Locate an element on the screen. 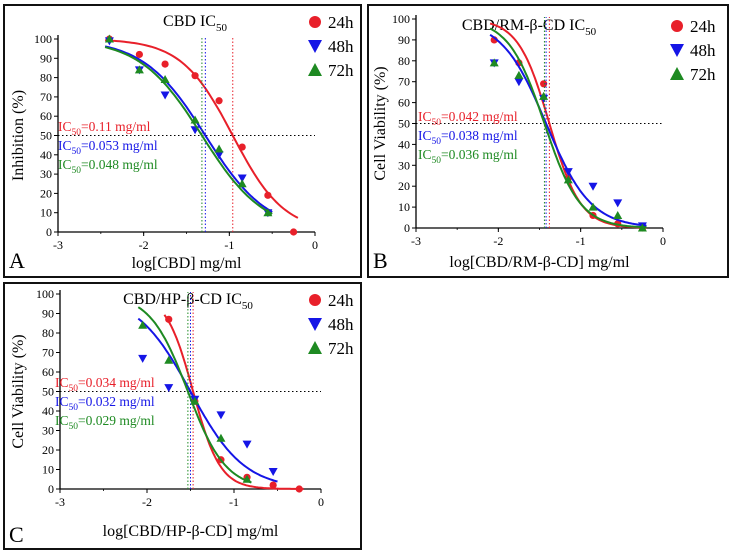  chart-a-y-tick-label: 10 is located at coordinates (46, 213).